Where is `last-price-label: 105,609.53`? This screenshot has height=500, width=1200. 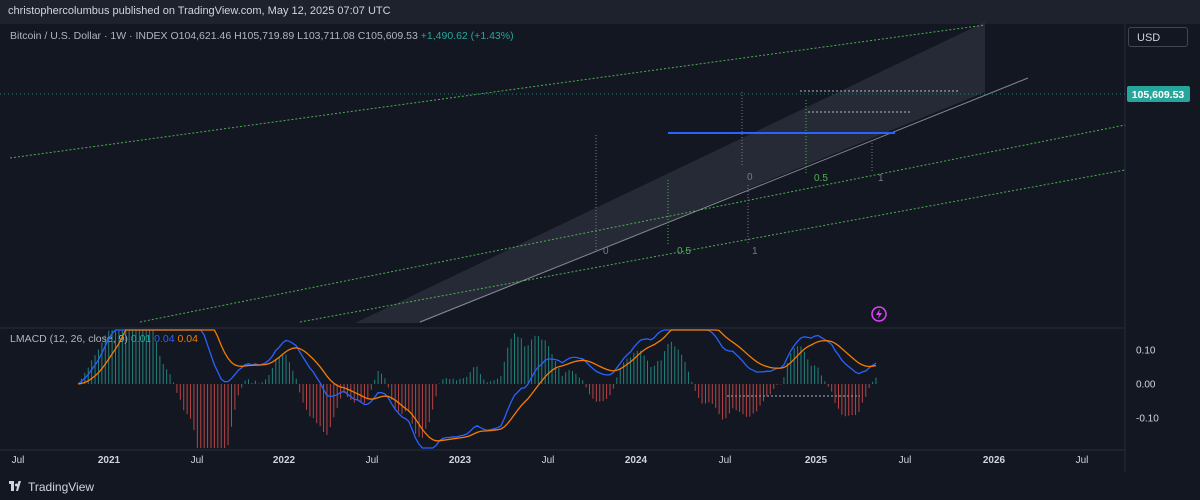 last-price-label: 105,609.53 is located at coordinates (1158, 95).